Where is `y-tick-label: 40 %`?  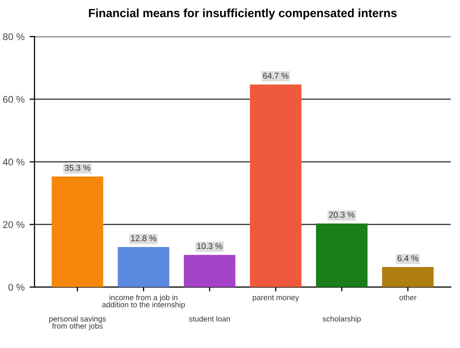 y-tick-label: 40 % is located at coordinates (13, 162).